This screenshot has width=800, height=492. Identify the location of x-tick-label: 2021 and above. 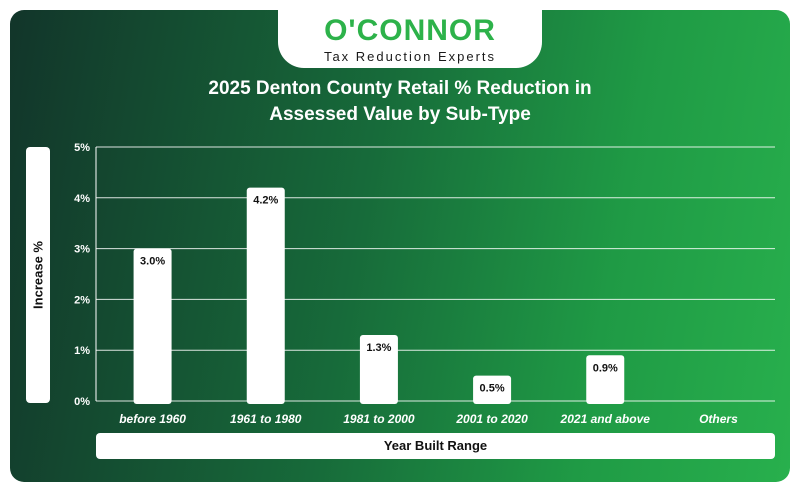
(605, 419).